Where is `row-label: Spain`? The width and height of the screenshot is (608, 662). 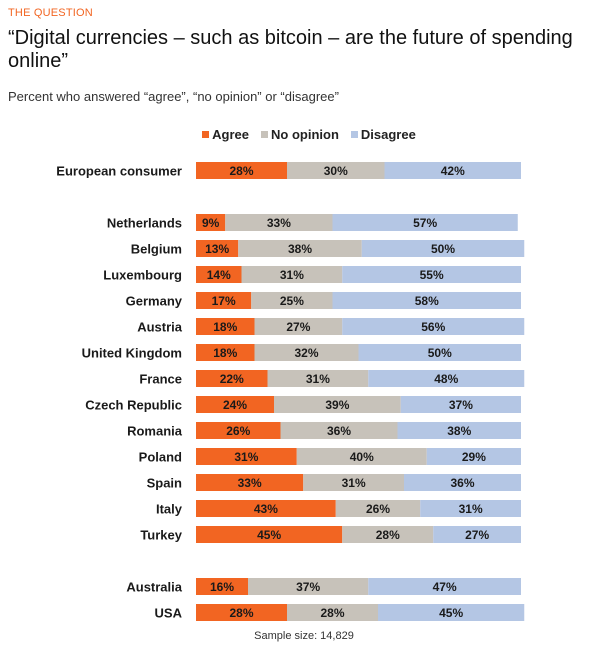 row-label: Spain is located at coordinates (164, 483).